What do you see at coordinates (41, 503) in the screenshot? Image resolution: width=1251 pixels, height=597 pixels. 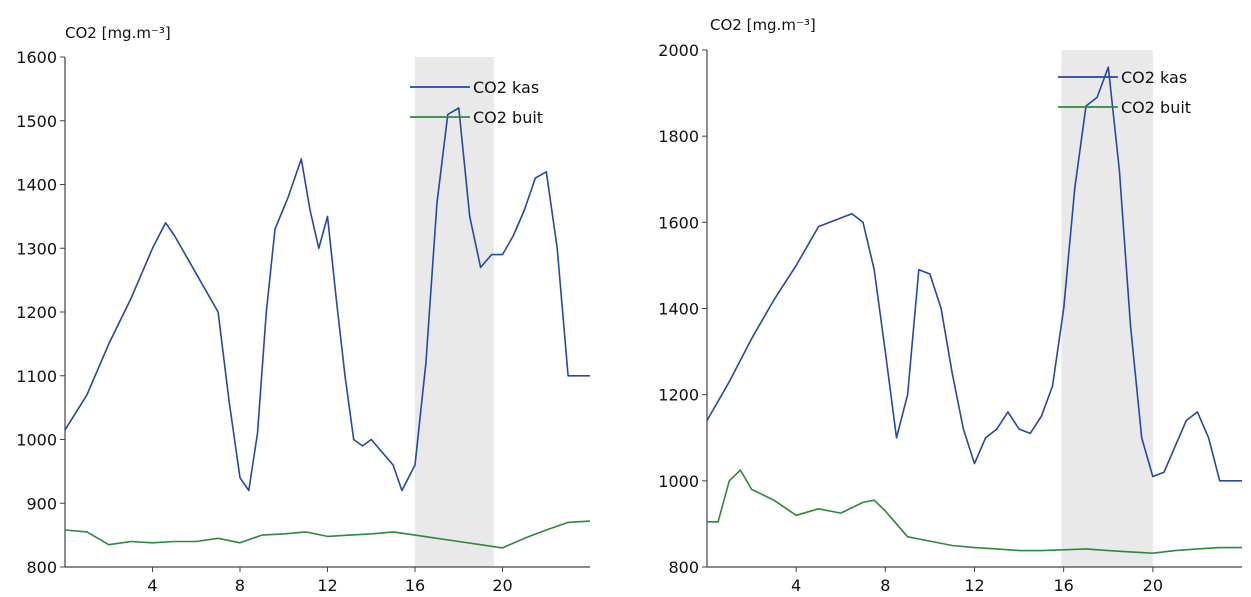 I see `y-tick-label: 900` at bounding box center [41, 503].